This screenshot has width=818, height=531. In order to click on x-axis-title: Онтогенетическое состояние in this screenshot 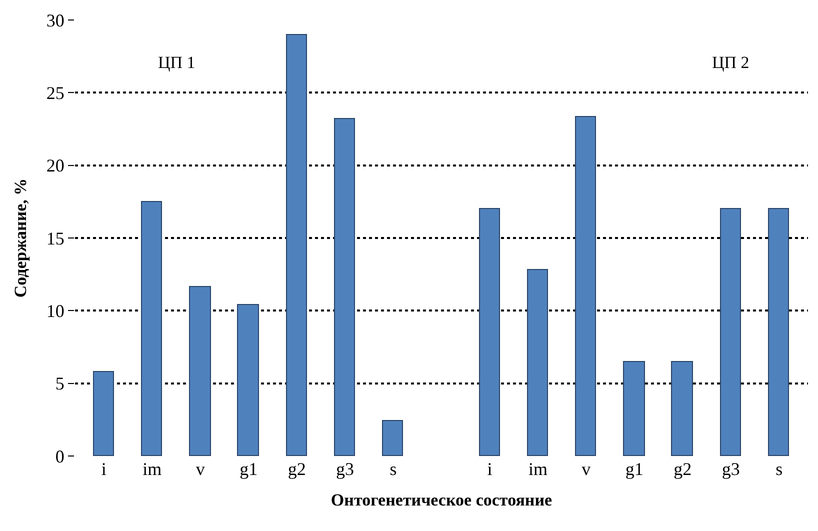, I will do `click(441, 500)`.